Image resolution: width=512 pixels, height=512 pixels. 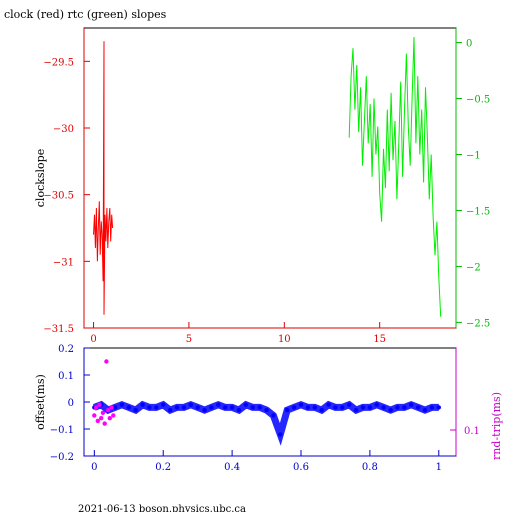 What do you see at coordinates (71, 403) in the screenshot?
I see `bottom-y-tick-label: 0` at bounding box center [71, 403].